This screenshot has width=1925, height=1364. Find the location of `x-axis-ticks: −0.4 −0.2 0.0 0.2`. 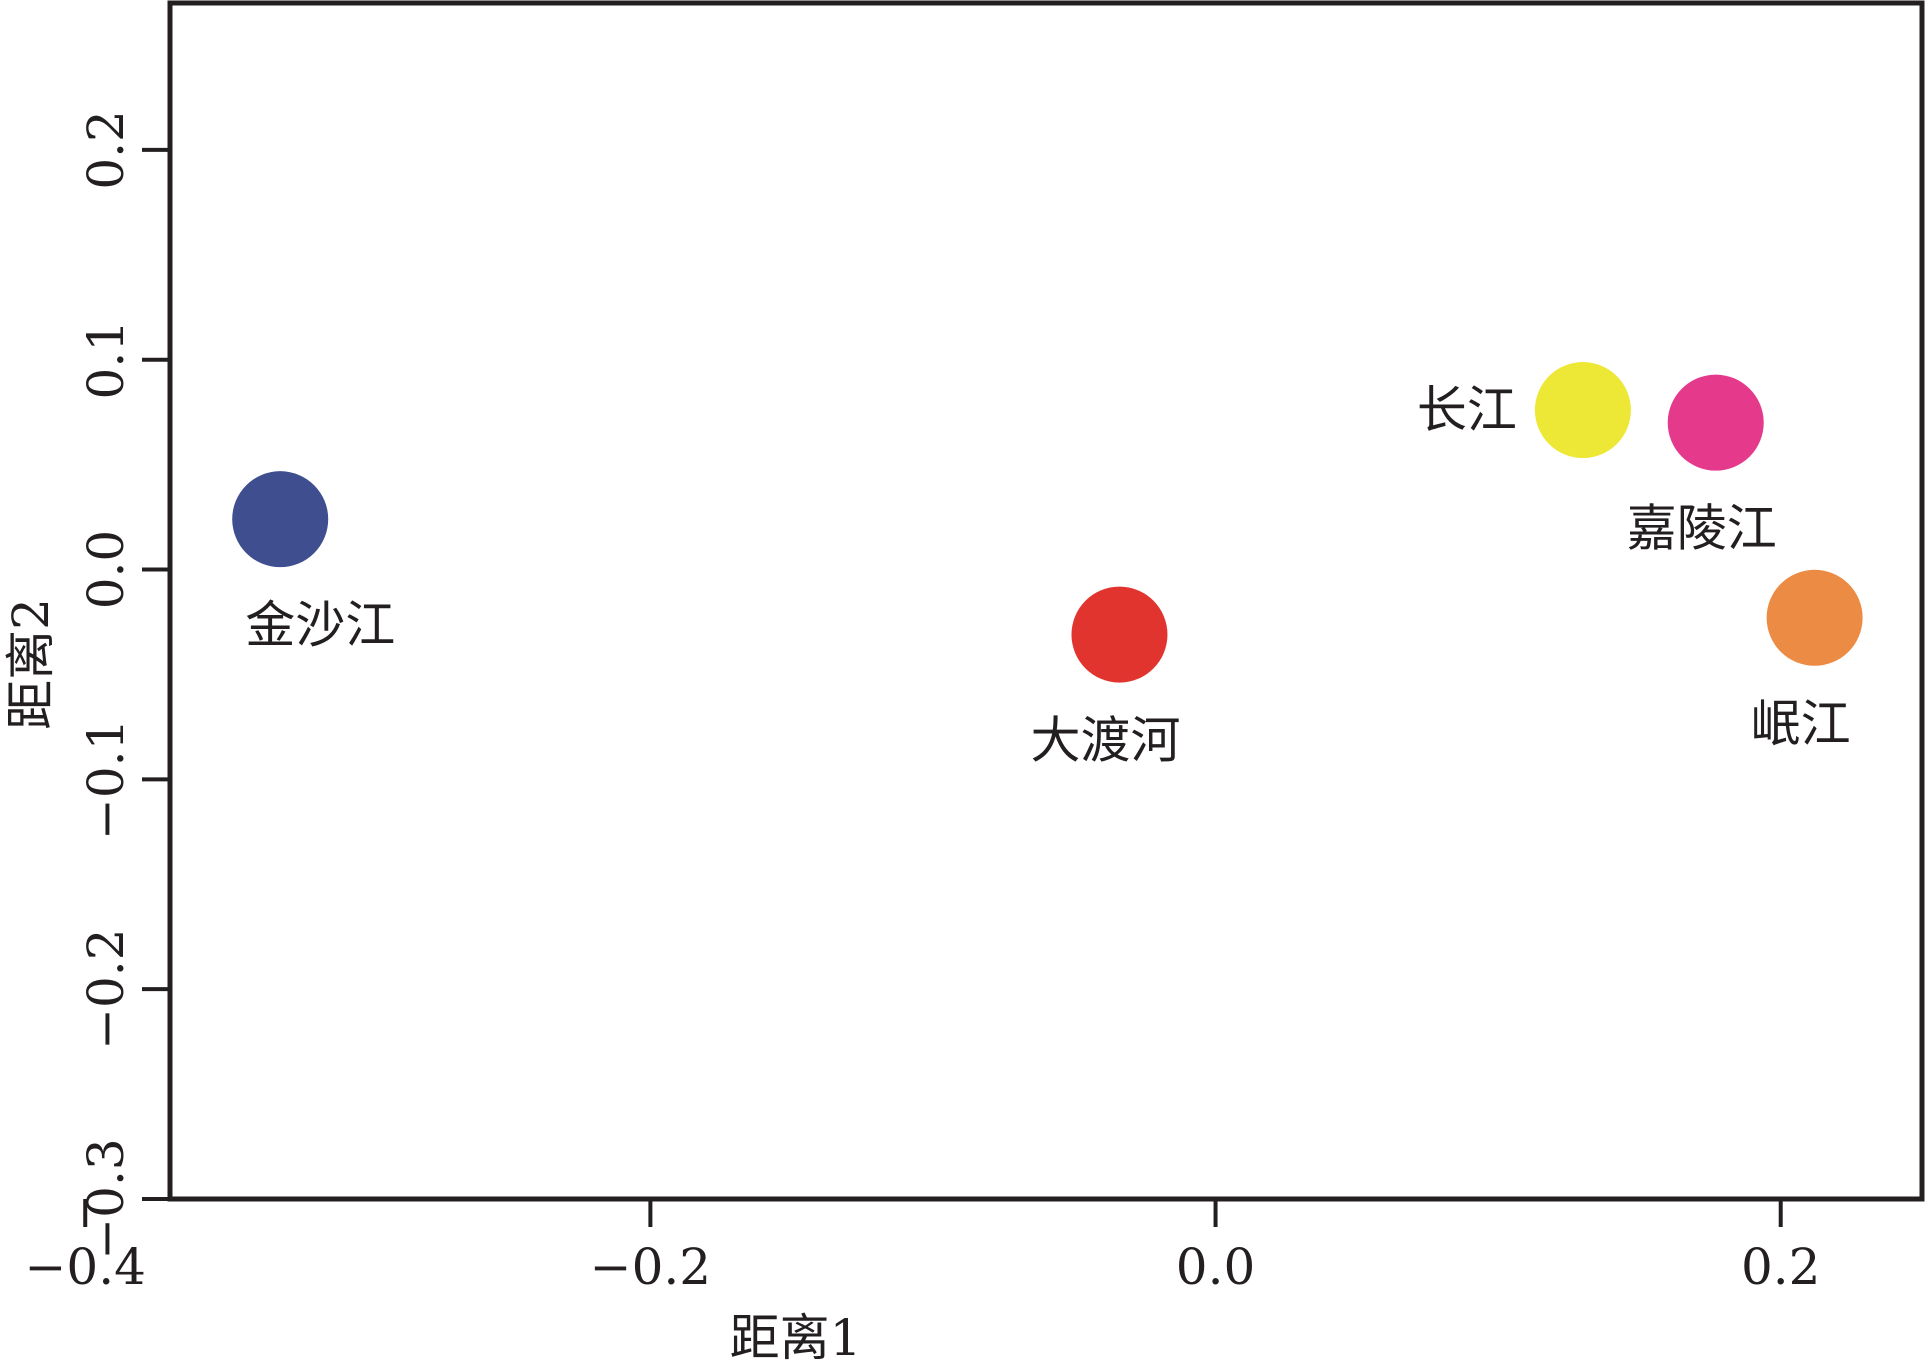

x-axis-ticks: −0.4 −0.2 0.0 0.2 is located at coordinates (923, 1247).